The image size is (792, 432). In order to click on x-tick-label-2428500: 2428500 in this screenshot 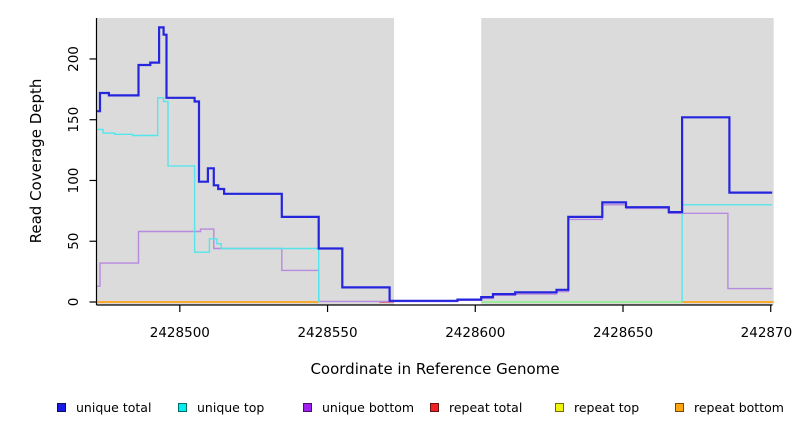, I will do `click(180, 333)`.